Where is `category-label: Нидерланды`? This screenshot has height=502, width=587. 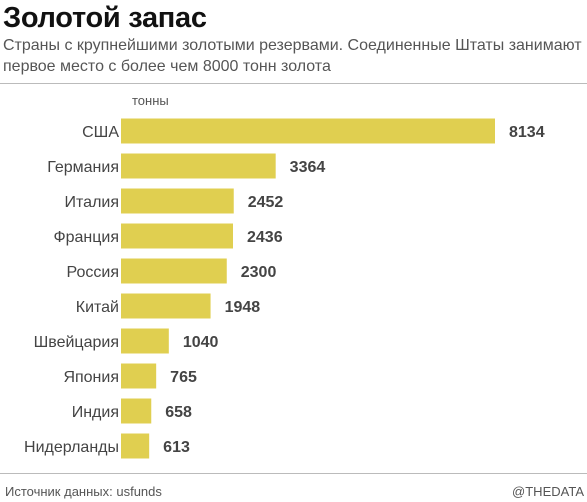 category-label: Нидерланды is located at coordinates (71, 447).